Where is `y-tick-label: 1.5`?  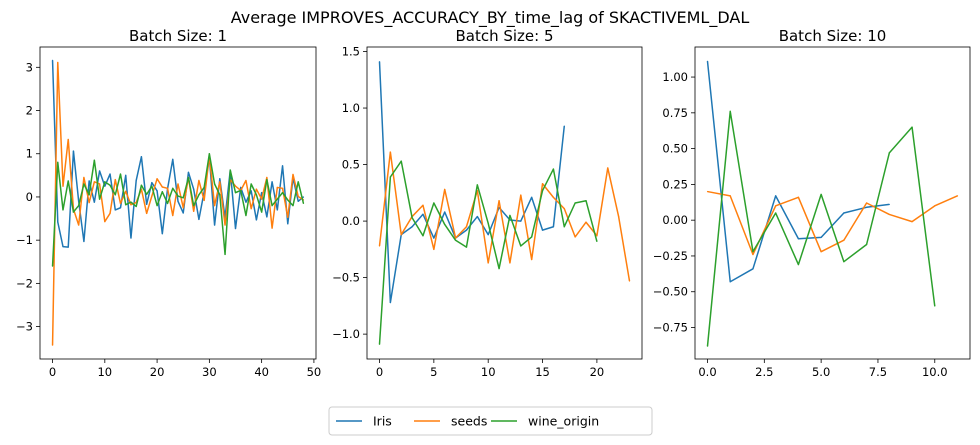
y-tick-label: 1.5 is located at coordinates (351, 52).